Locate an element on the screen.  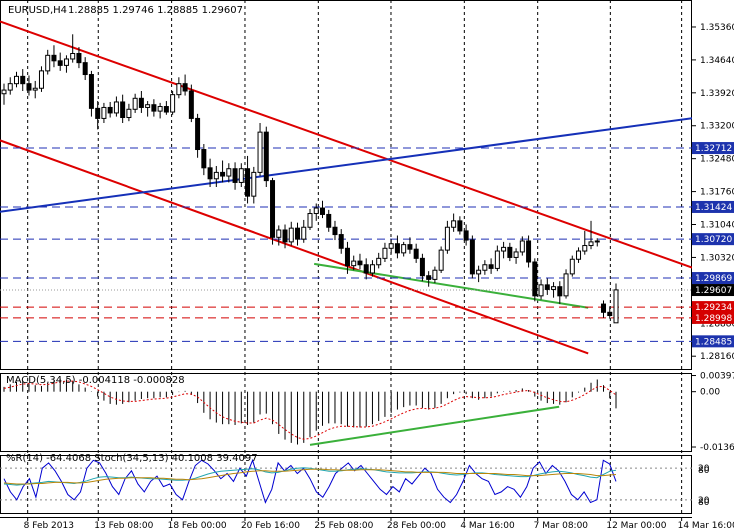
price-tick-label: 1.28160 is located at coordinates (717, 357).